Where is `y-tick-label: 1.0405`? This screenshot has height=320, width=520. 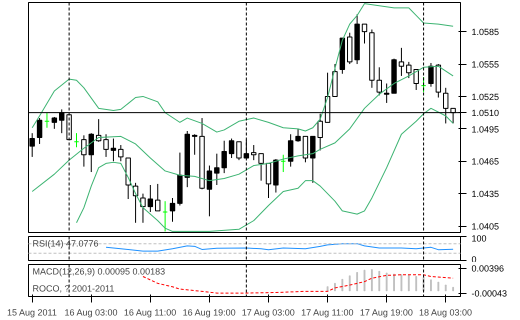 y-tick-label: 1.0405 is located at coordinates (486, 227).